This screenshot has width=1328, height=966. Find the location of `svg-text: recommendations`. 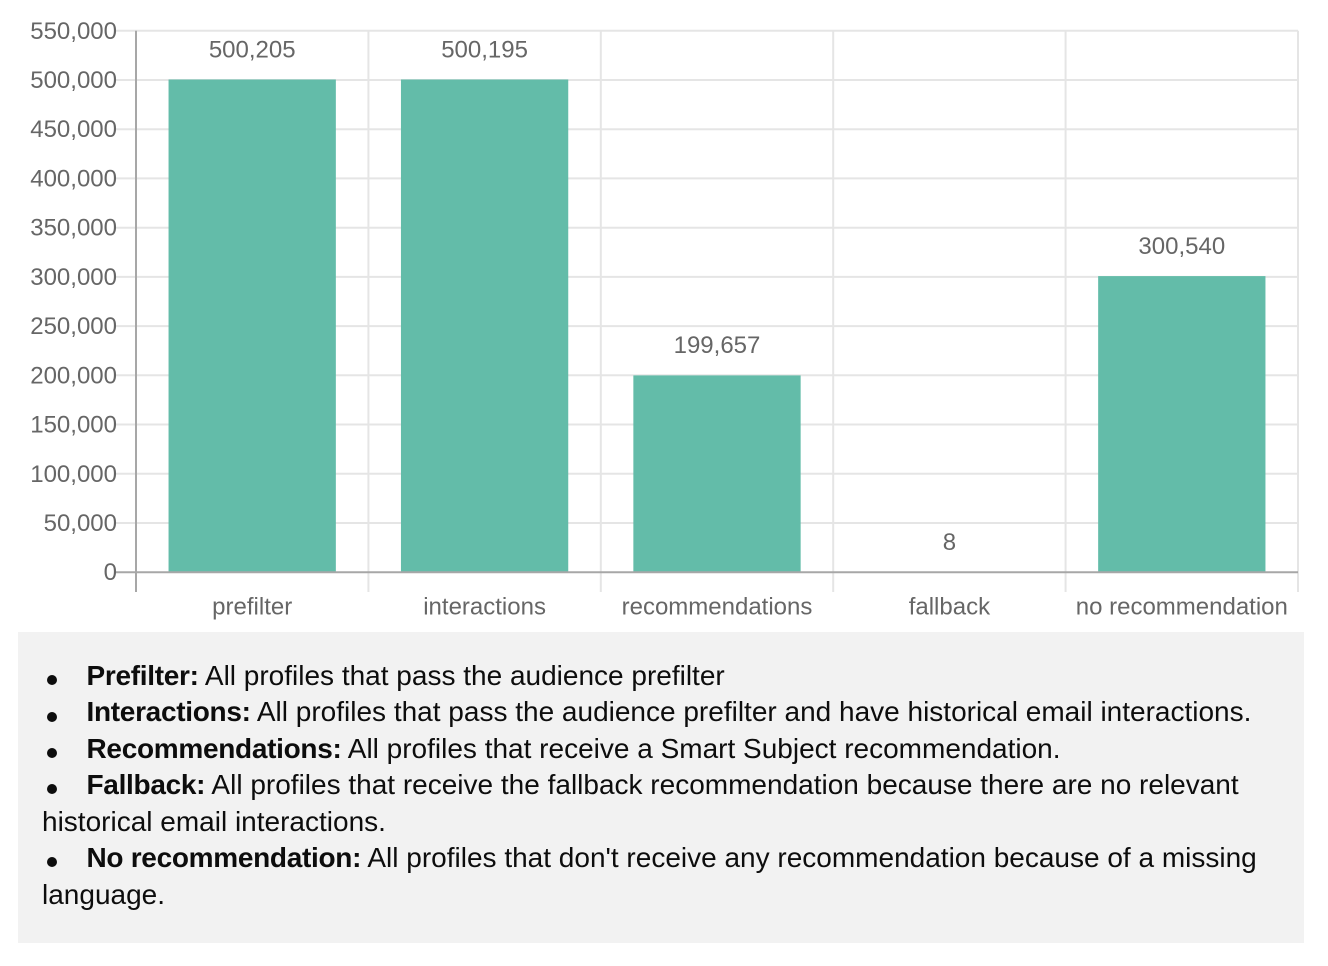

svg-text: recommendations is located at coordinates (717, 607).